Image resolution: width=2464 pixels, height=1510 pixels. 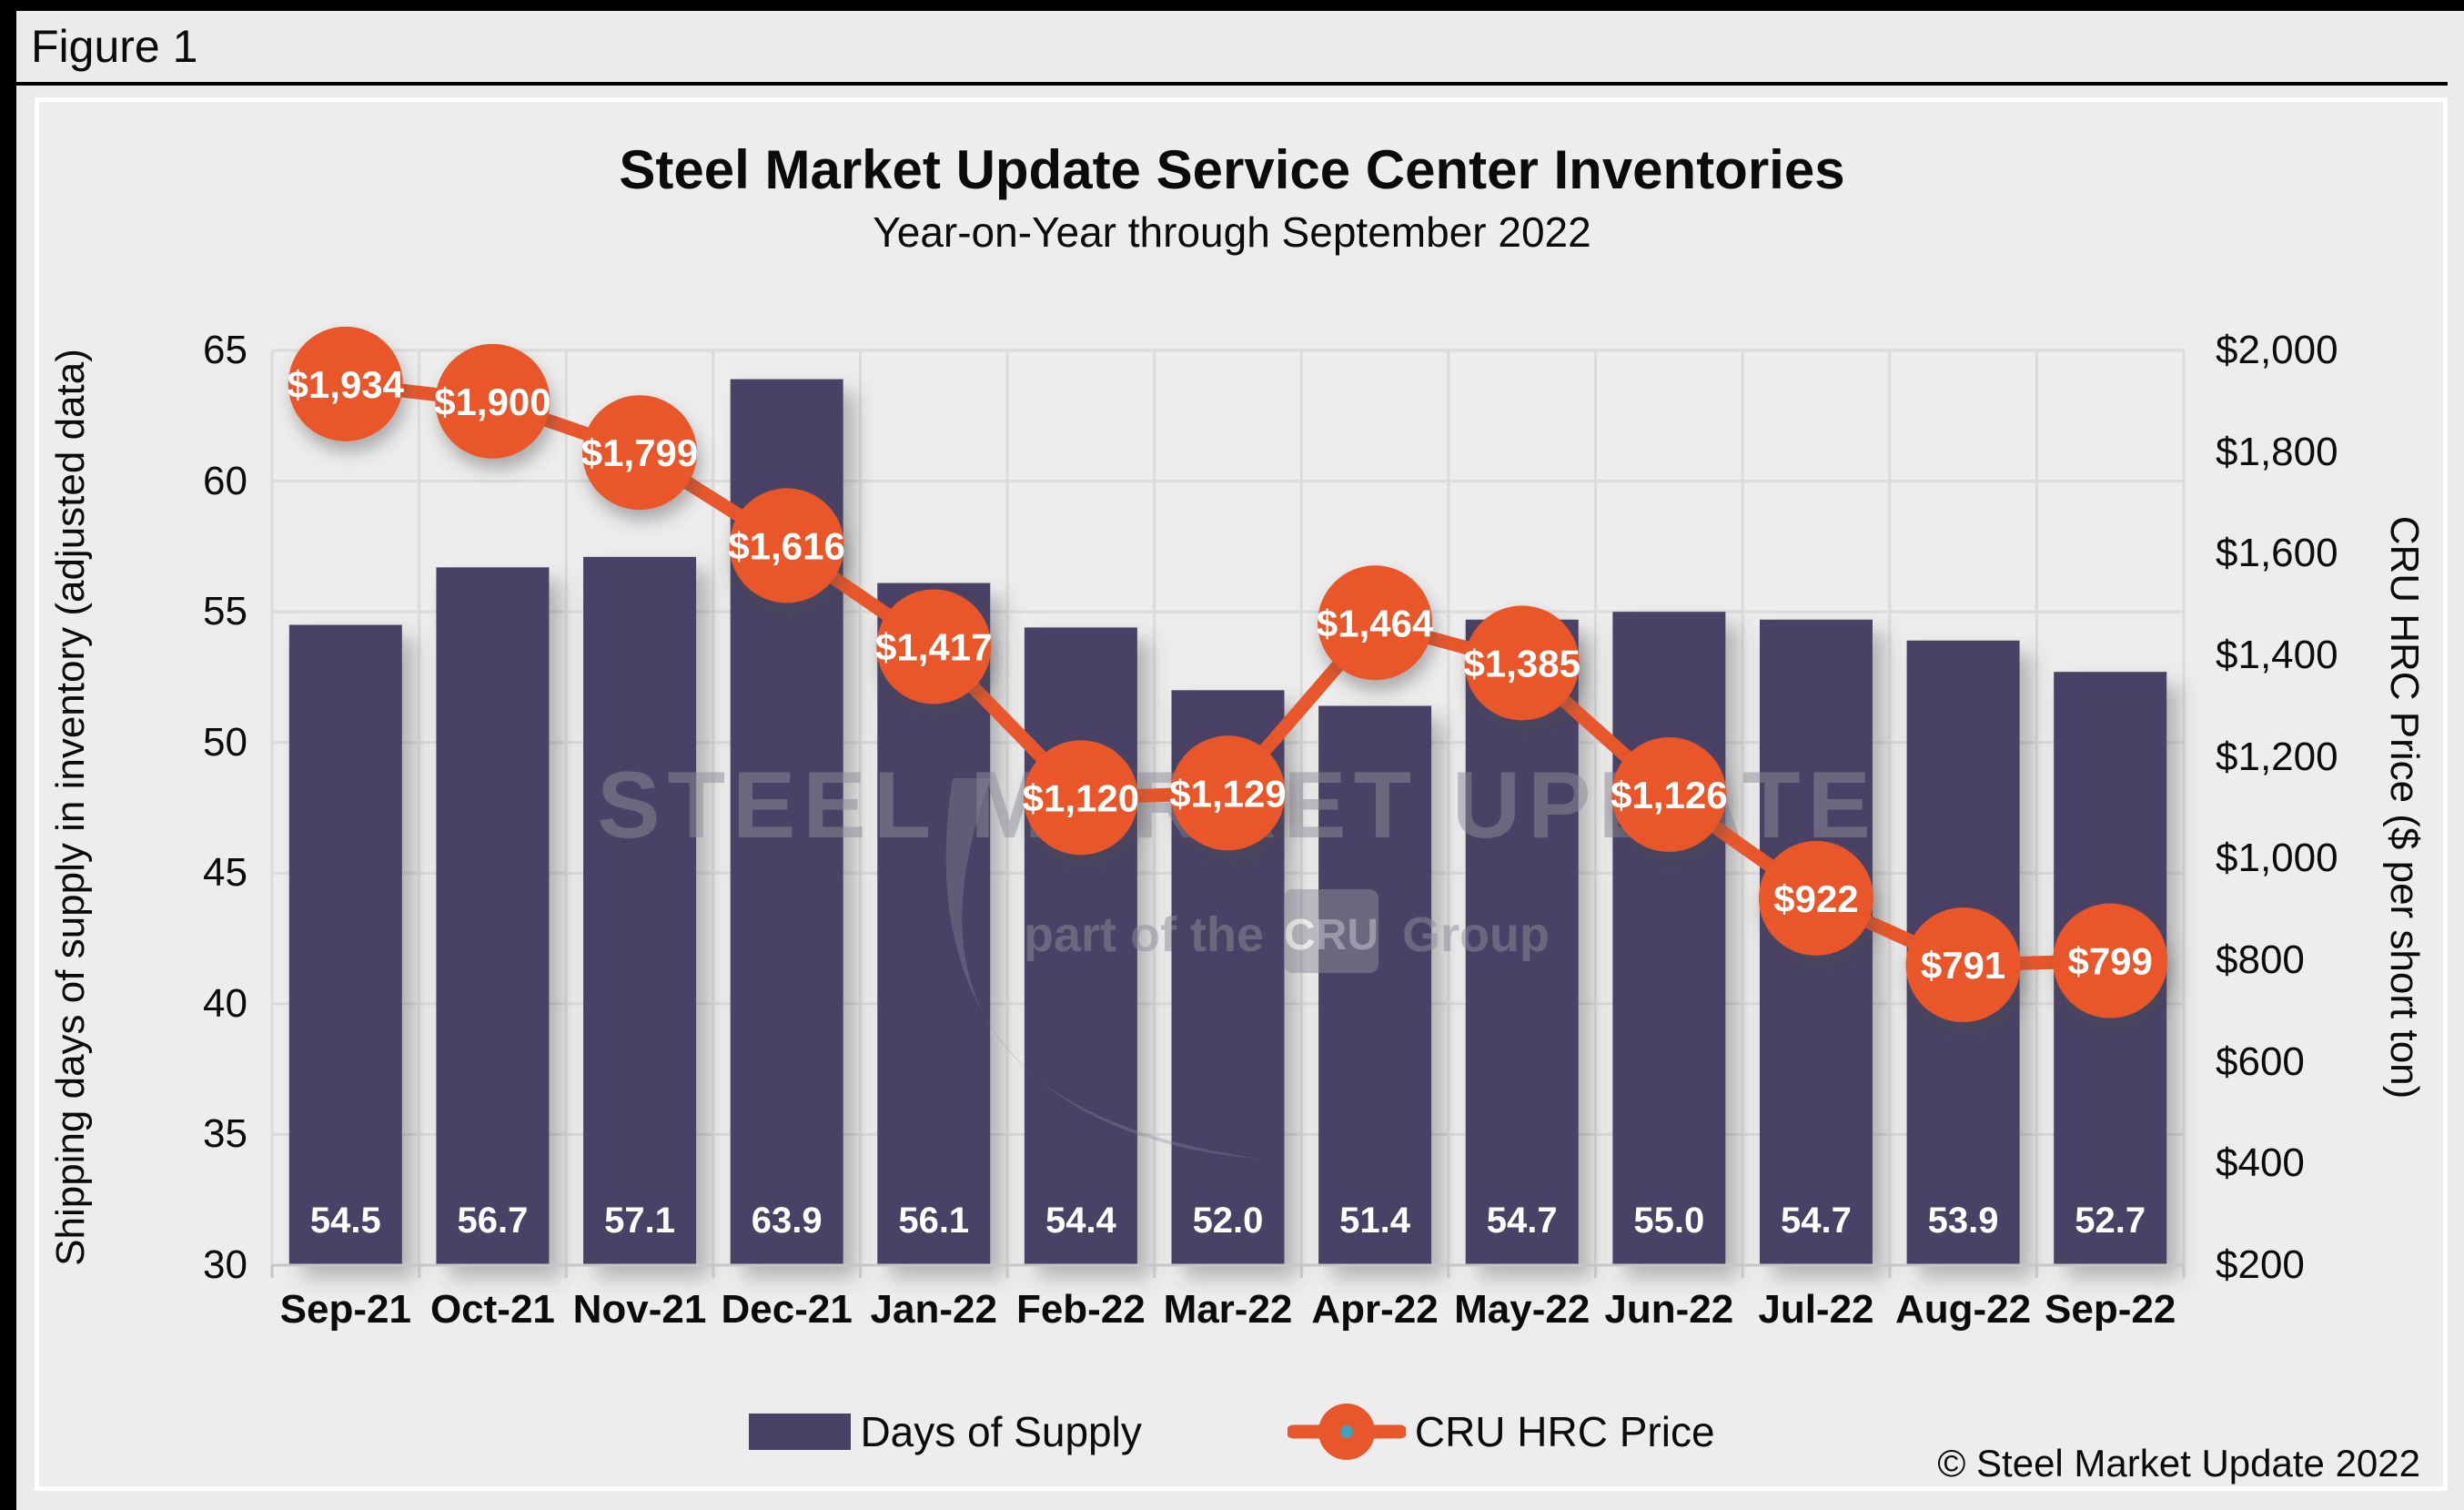 What do you see at coordinates (2277, 655) in the screenshot?
I see `axis-tick-label: $1,400` at bounding box center [2277, 655].